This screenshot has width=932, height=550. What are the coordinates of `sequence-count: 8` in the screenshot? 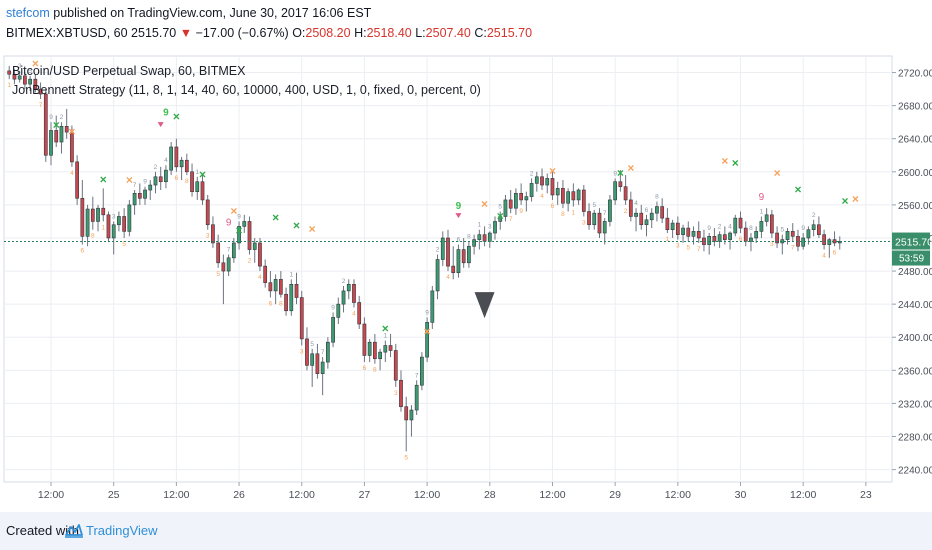 It's located at (657, 197).